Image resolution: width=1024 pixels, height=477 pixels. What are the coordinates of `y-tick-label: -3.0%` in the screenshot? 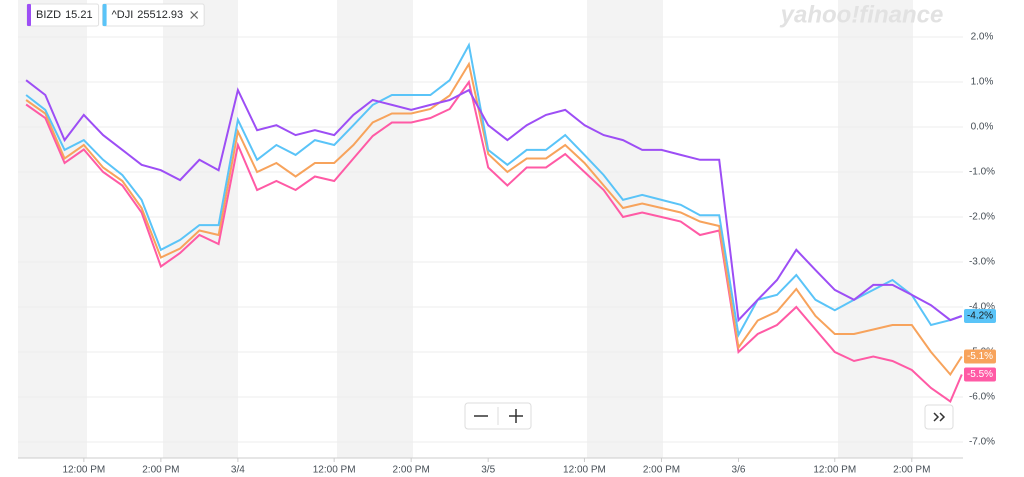 It's located at (982, 262).